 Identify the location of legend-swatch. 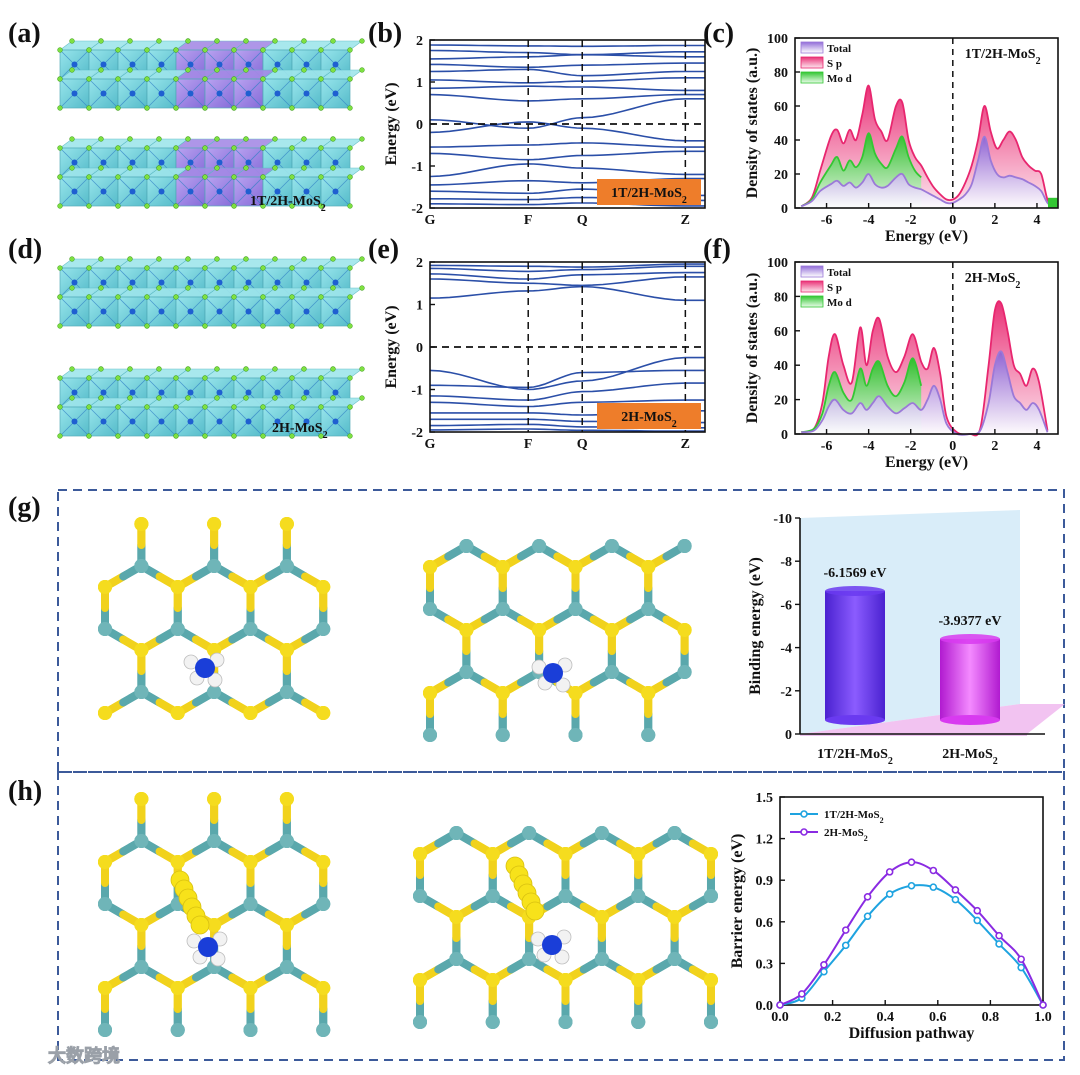
(812, 77).